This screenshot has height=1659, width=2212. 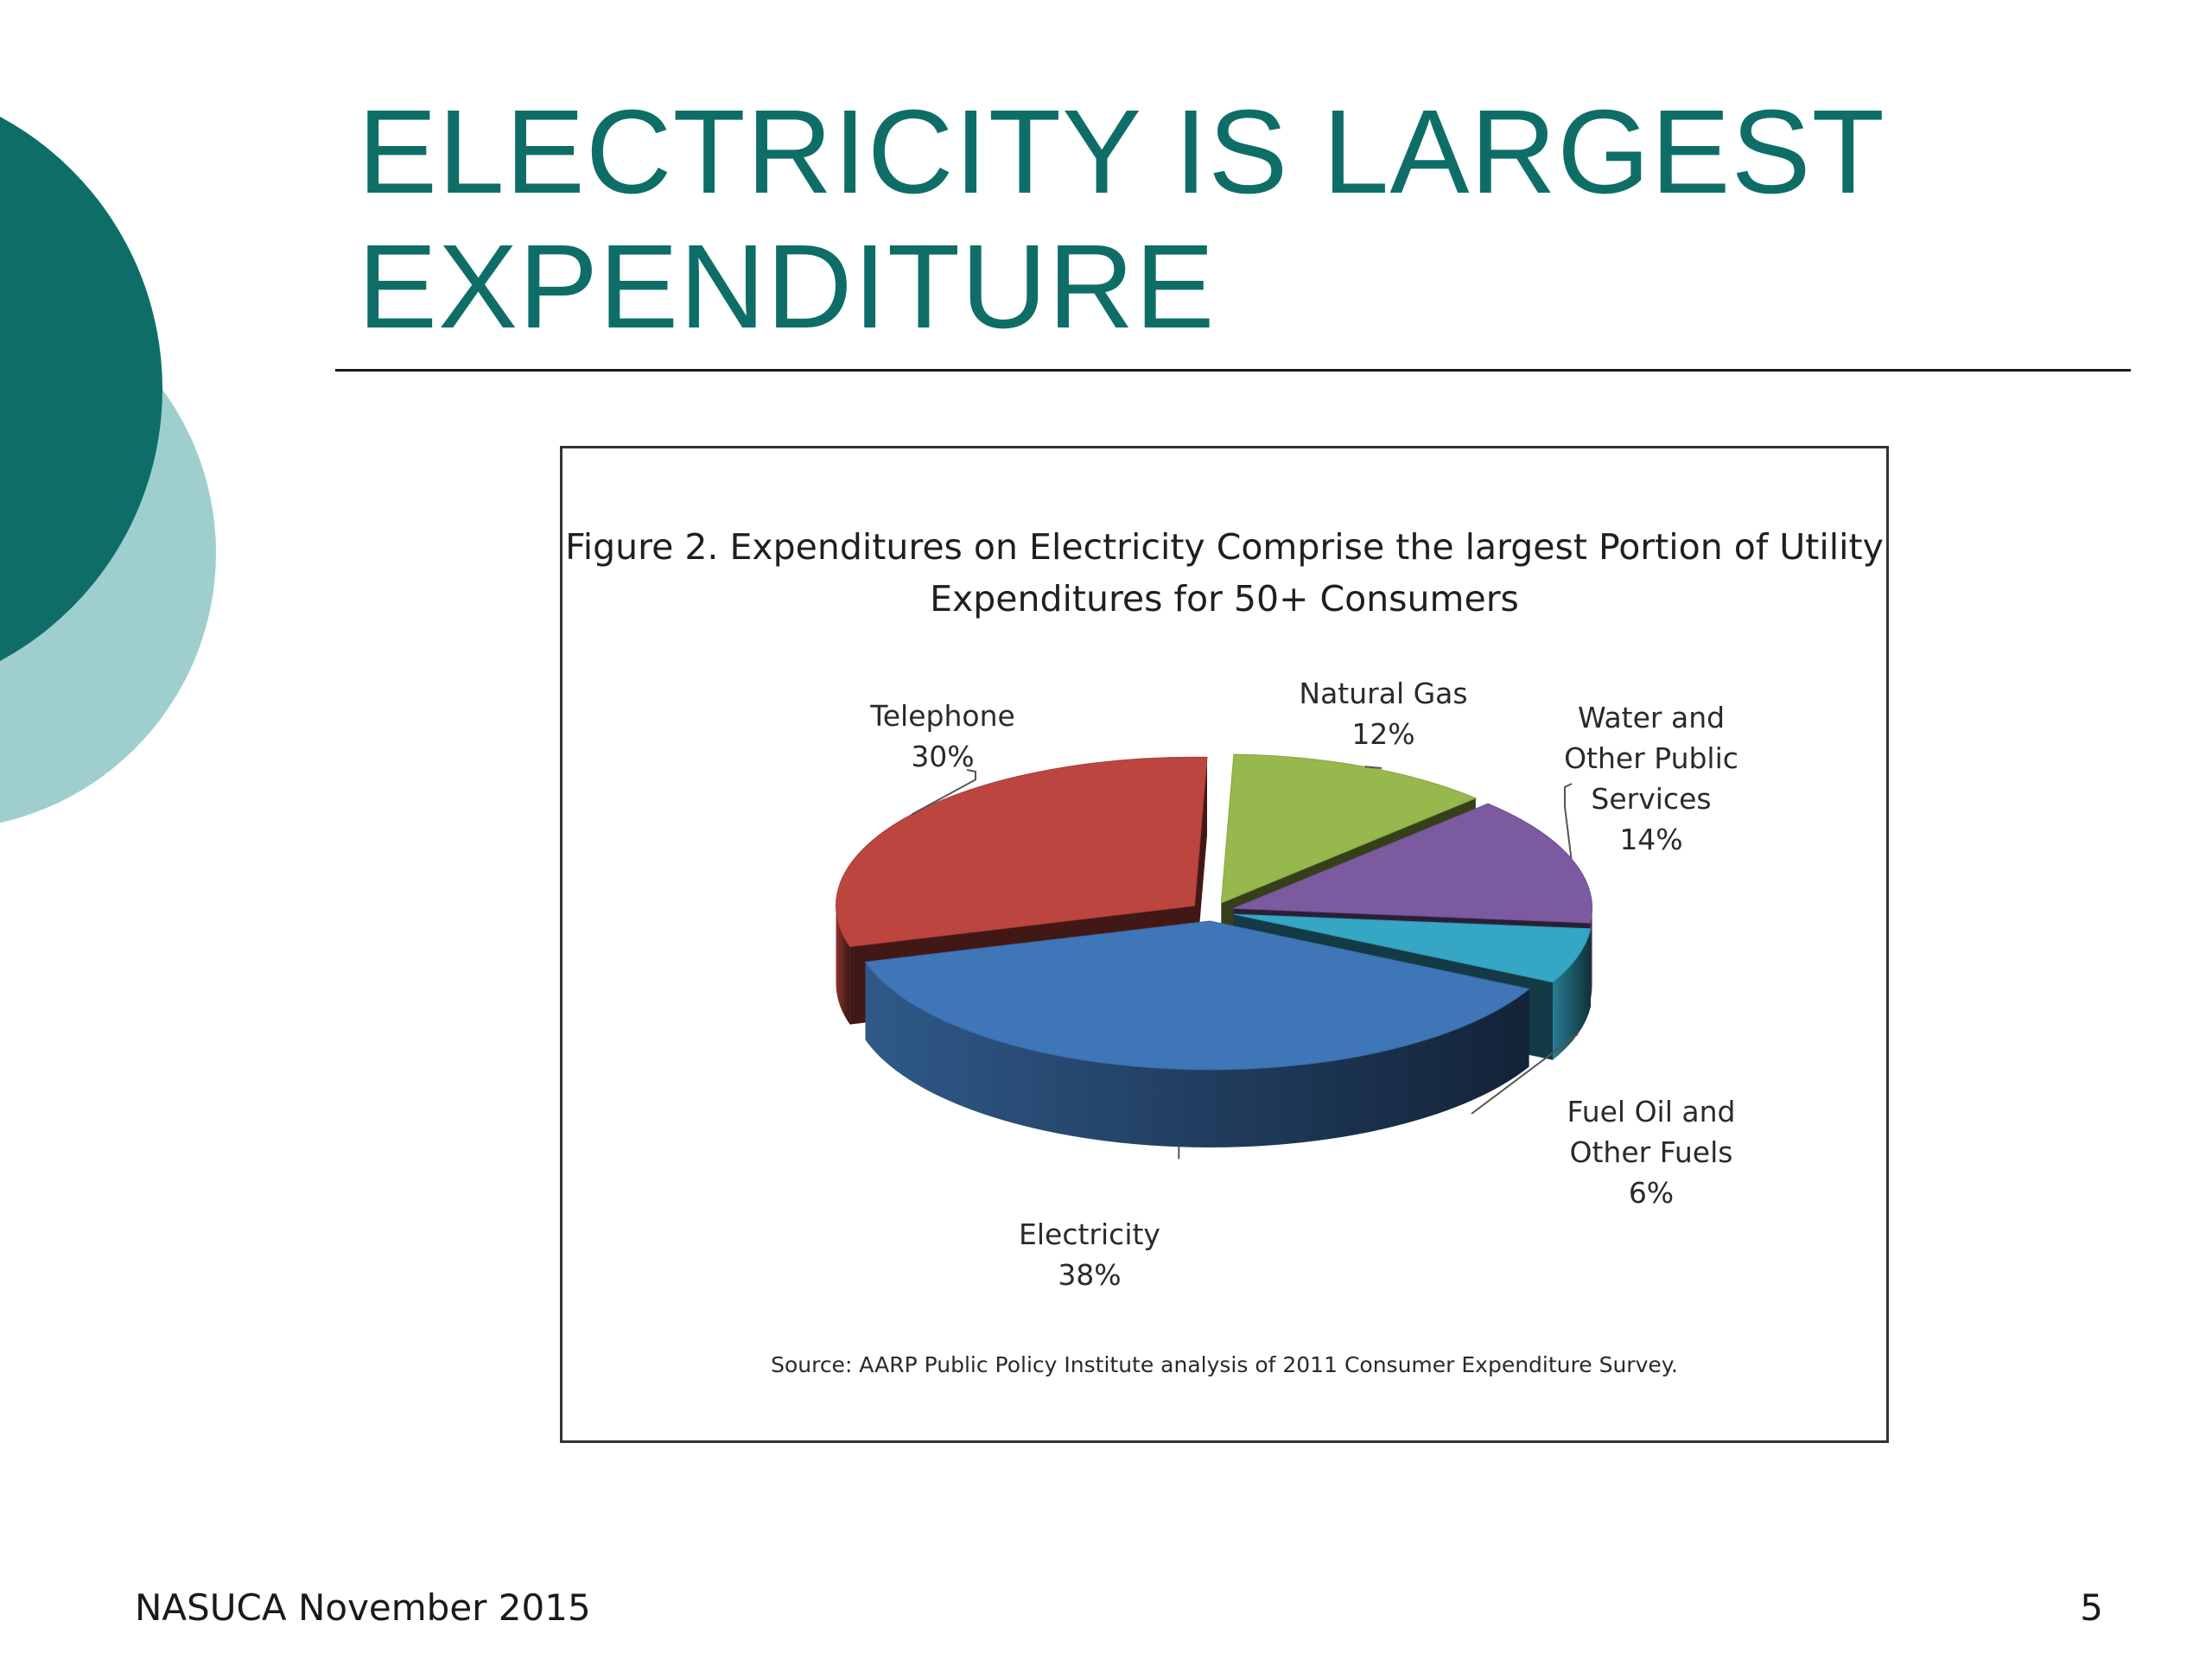 I want to click on slice-water-and-other-public-services, so click(x=1412, y=863).